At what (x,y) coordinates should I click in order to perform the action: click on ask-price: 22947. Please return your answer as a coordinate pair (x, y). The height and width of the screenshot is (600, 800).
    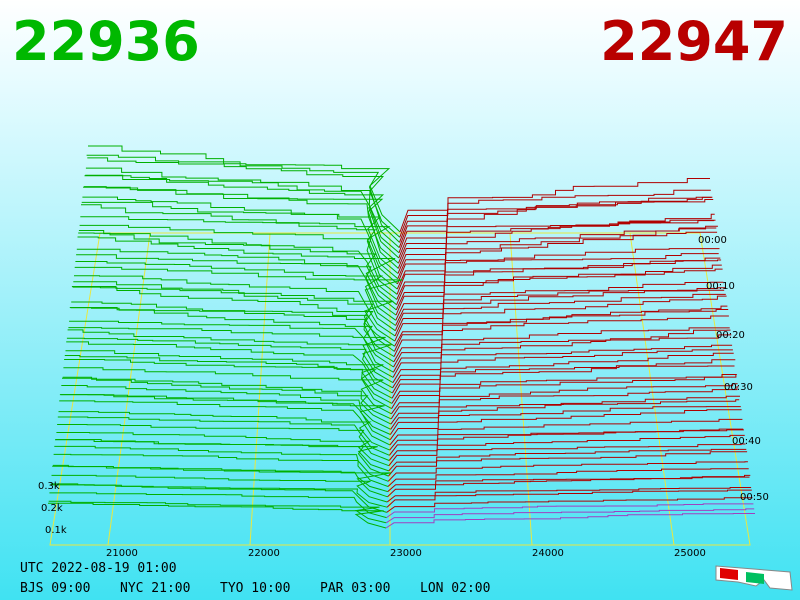
    Looking at the image, I should click on (694, 41).